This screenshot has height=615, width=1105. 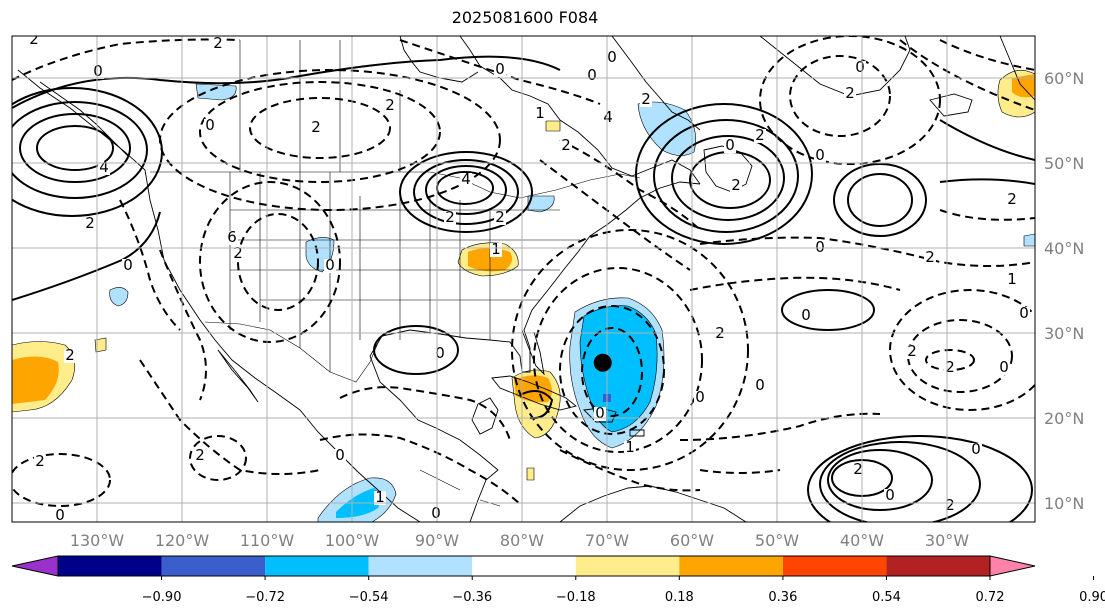 What do you see at coordinates (162, 597) in the screenshot?
I see `colorbar-tick-label: −0.90` at bounding box center [162, 597].